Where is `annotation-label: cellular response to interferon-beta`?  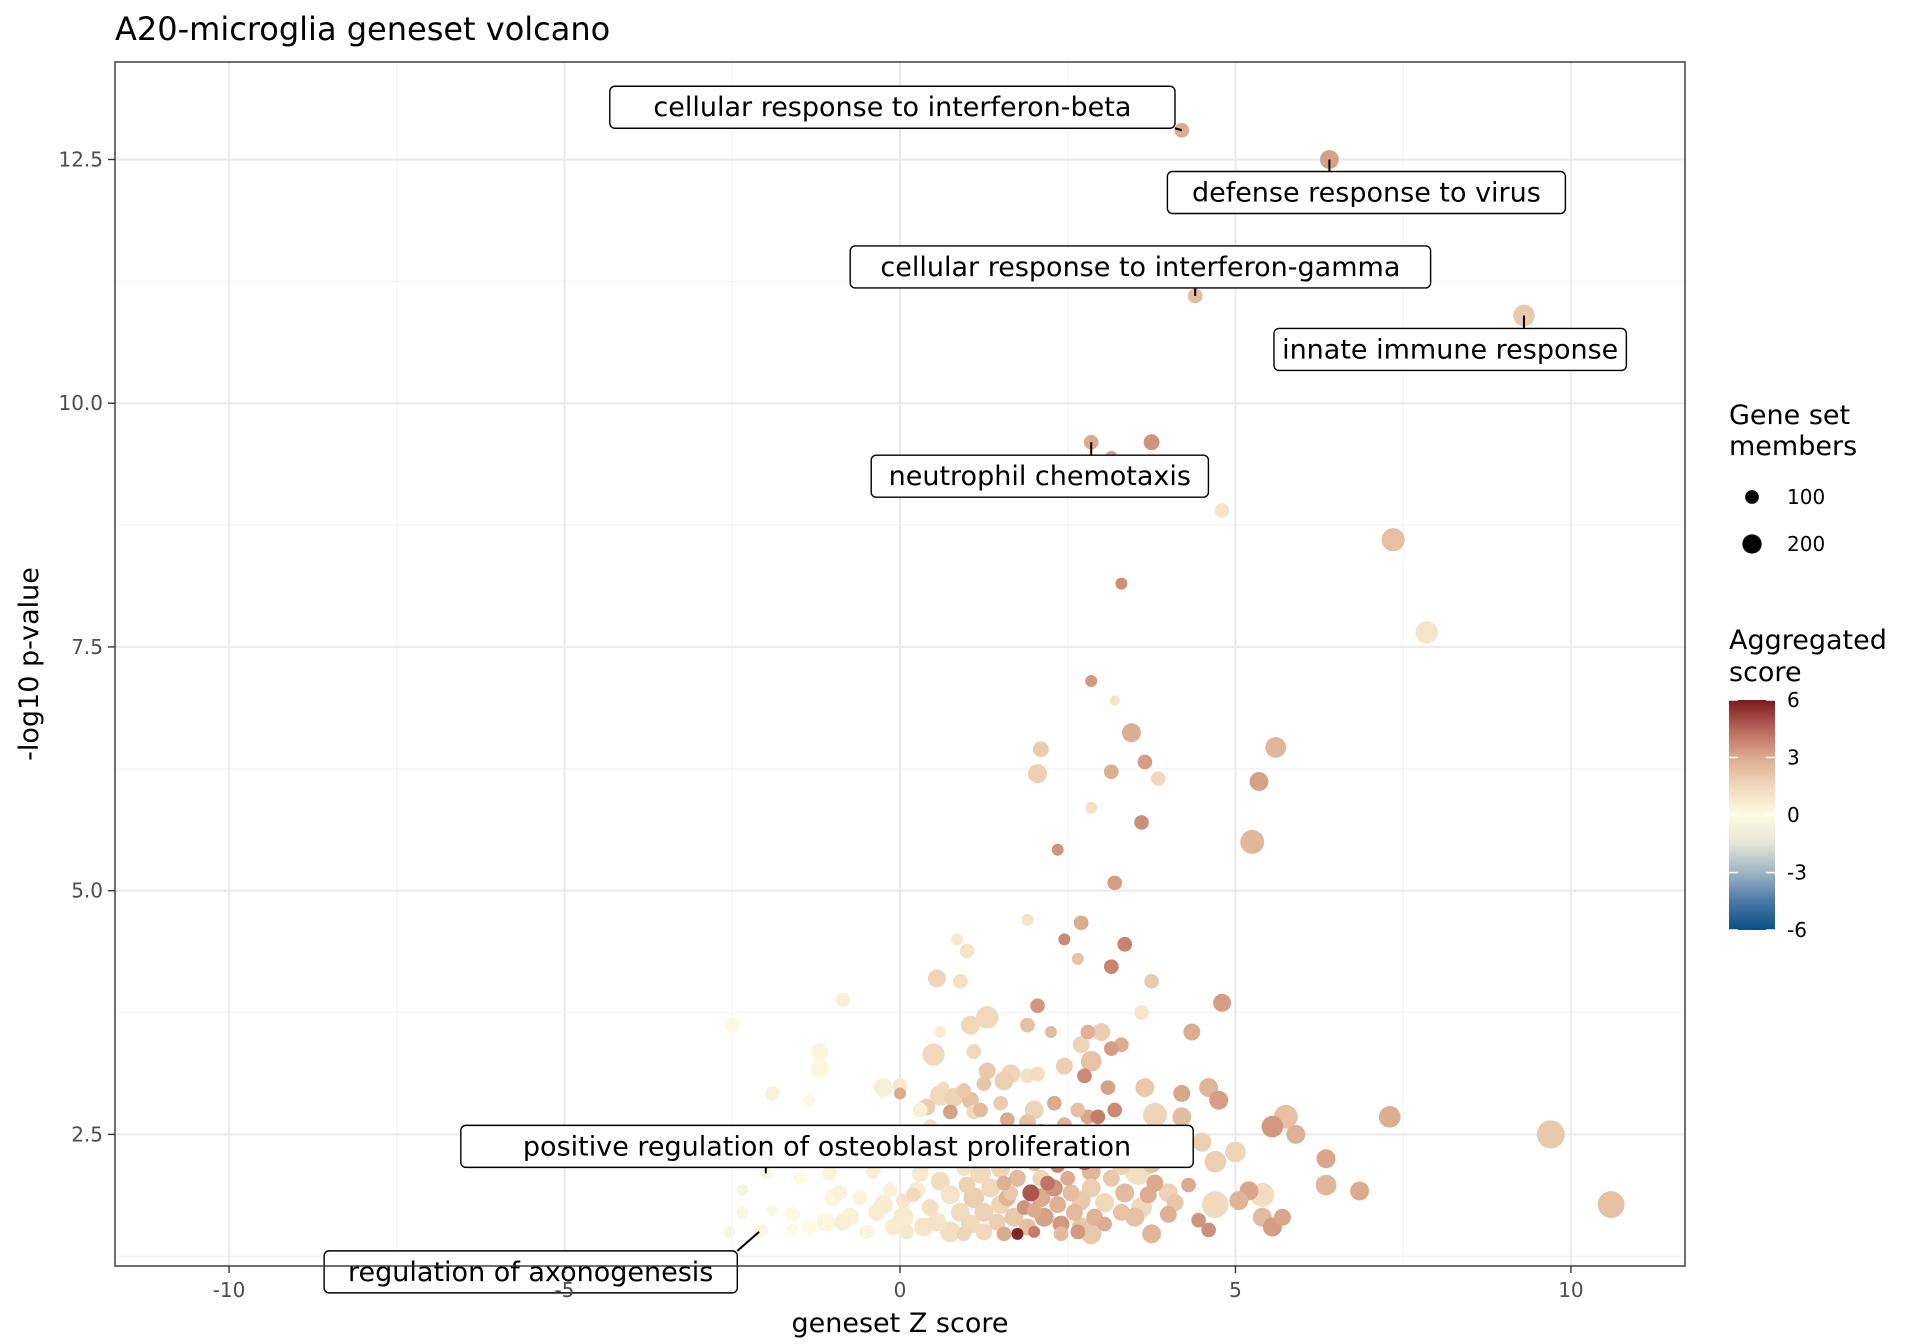
annotation-label: cellular response to interferon-beta is located at coordinates (896, 108).